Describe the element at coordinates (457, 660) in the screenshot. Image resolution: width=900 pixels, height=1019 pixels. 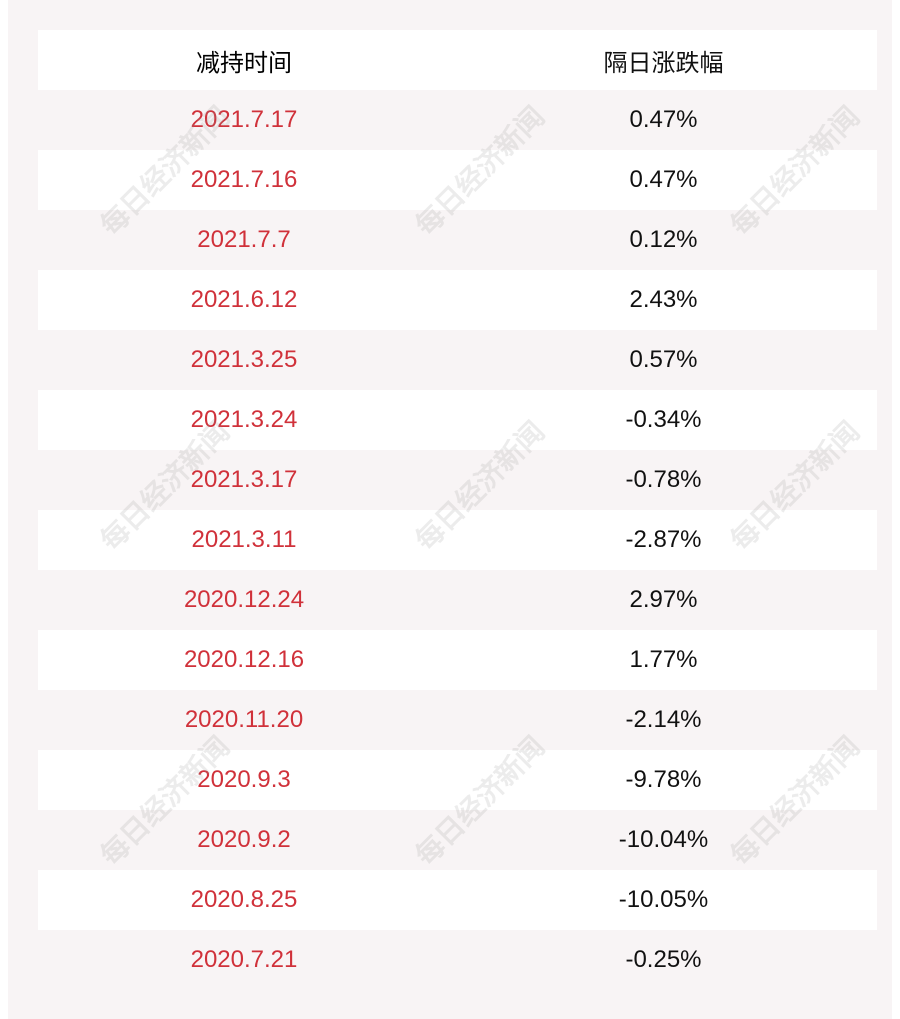
I see `table-row: 2020.12.16 1.77%` at that location.